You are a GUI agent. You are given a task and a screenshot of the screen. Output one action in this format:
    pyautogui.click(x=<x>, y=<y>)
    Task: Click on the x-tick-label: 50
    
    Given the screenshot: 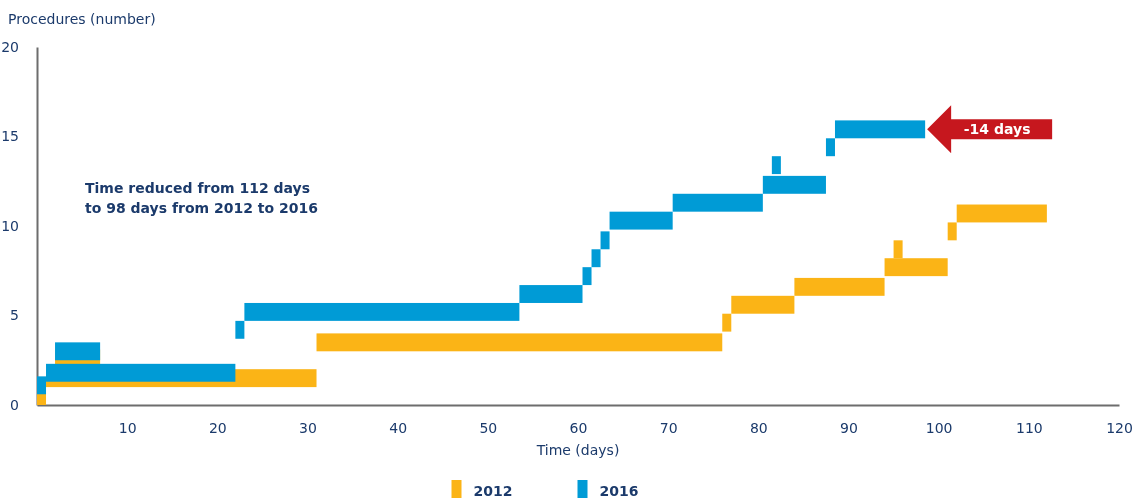 What is the action you would take?
    pyautogui.click(x=488, y=427)
    